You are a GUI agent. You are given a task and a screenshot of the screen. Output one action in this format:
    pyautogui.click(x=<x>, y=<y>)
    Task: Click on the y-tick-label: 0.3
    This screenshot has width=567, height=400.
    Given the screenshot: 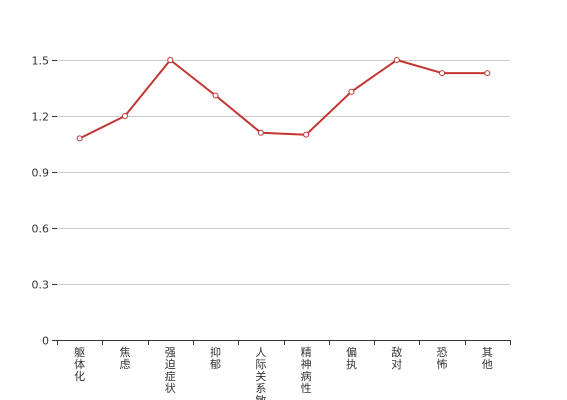 What is the action you would take?
    pyautogui.click(x=41, y=285)
    